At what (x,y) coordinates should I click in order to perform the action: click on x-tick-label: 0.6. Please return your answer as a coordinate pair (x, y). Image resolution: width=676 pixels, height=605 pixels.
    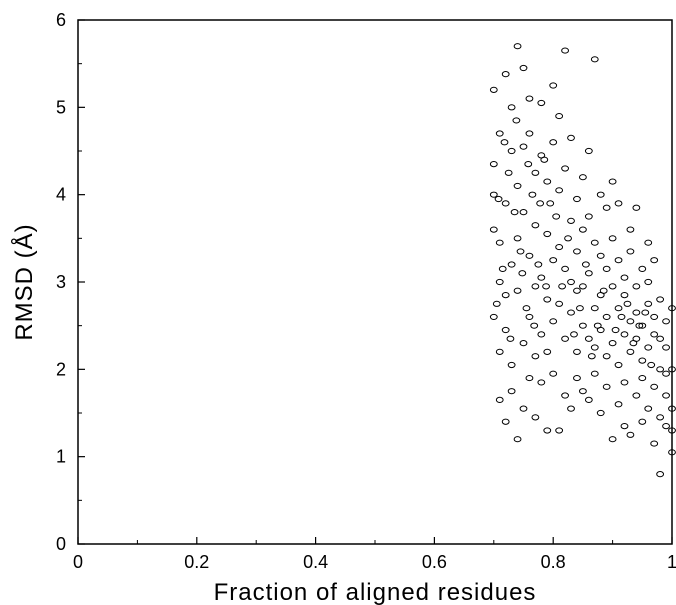
    Looking at the image, I should click on (434, 562).